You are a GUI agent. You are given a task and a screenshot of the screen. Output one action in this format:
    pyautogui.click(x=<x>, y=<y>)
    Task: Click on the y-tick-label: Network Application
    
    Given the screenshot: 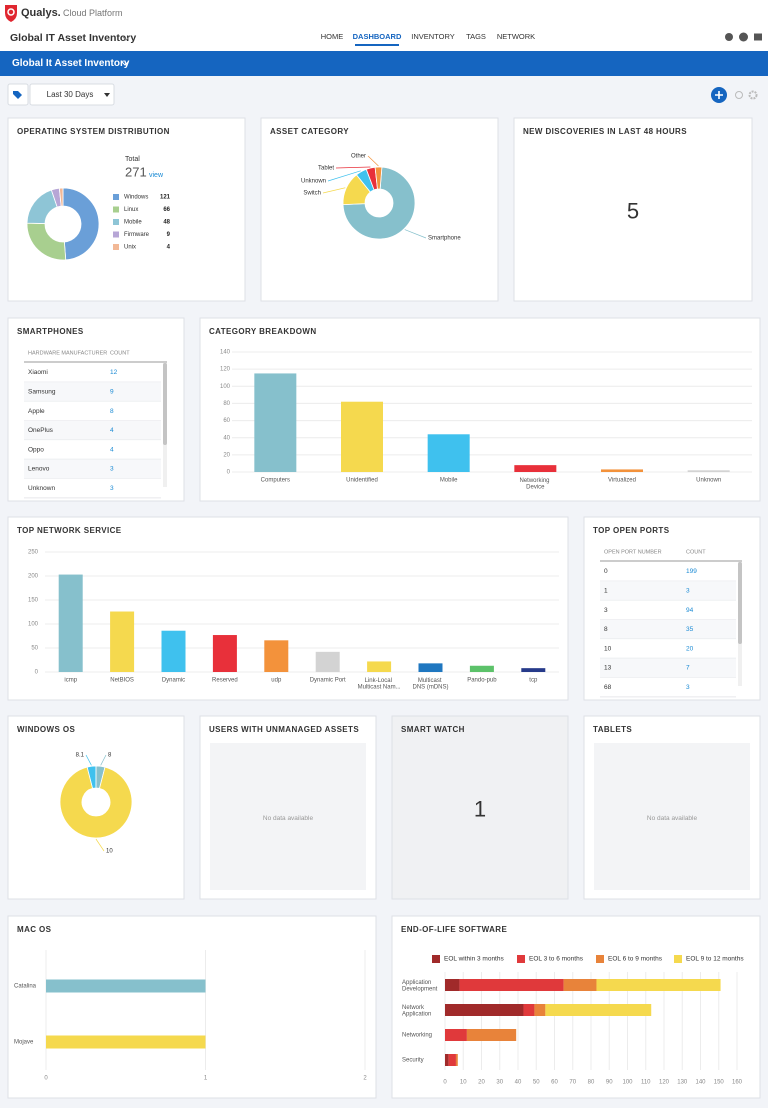 What is the action you would take?
    pyautogui.click(x=416, y=1010)
    